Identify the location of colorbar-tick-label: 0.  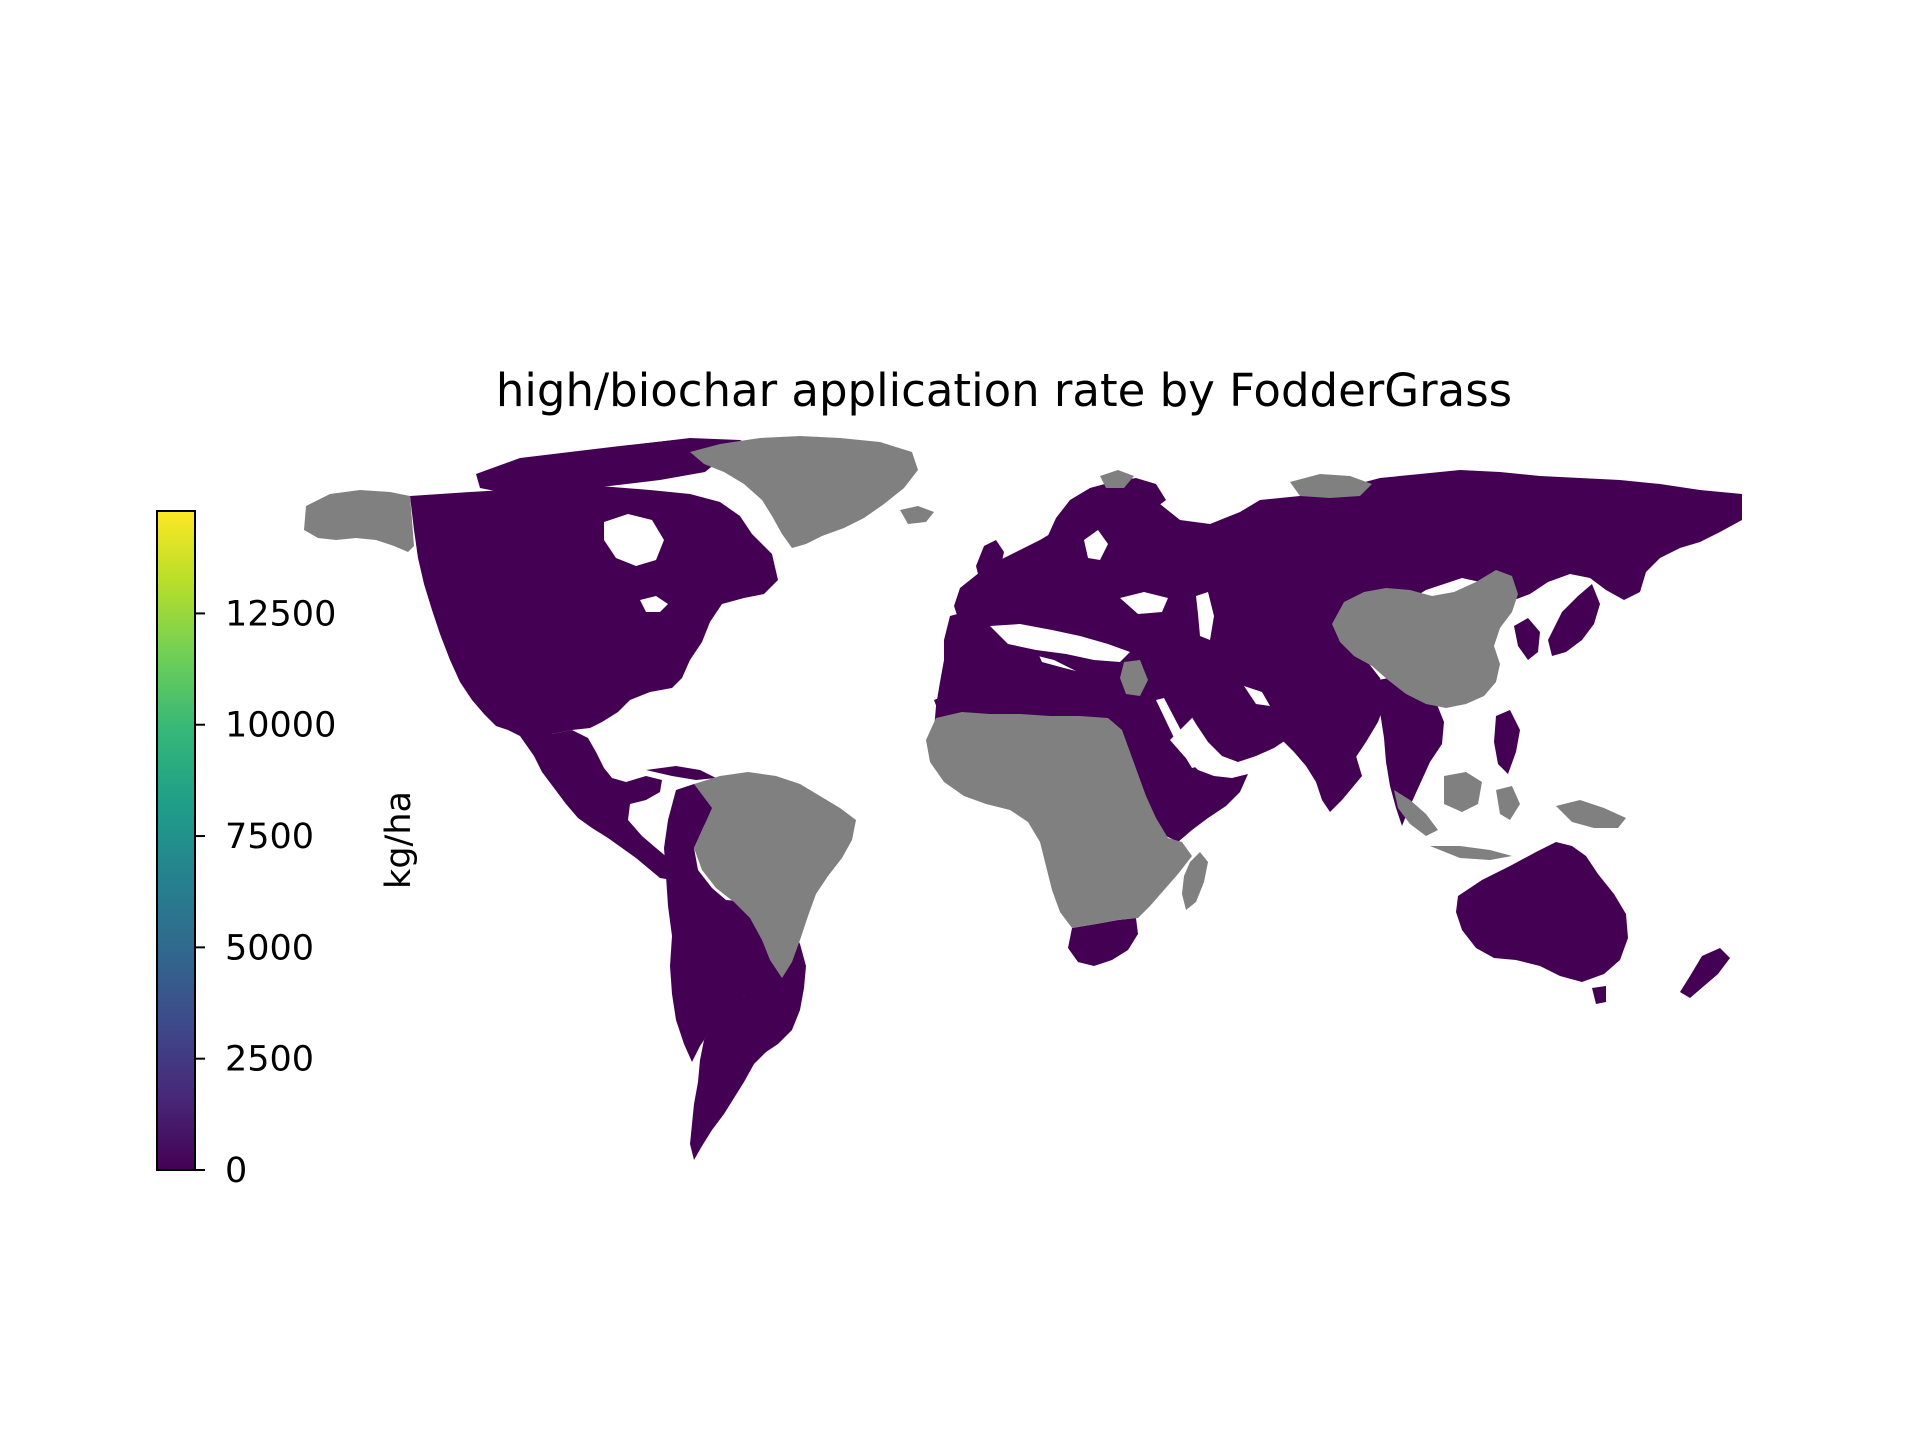
(236, 1171).